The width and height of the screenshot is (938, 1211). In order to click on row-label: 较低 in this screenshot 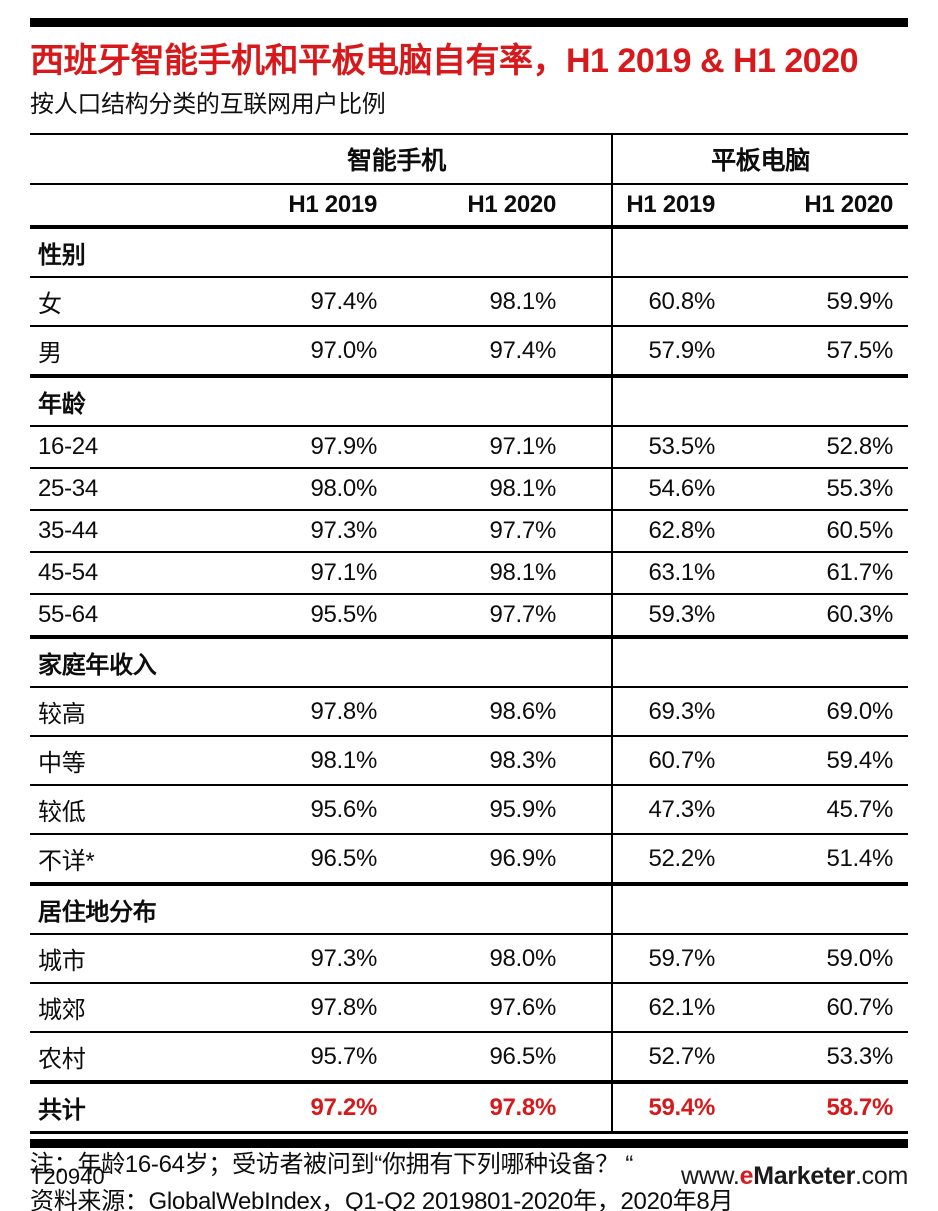, I will do `click(106, 810)`.